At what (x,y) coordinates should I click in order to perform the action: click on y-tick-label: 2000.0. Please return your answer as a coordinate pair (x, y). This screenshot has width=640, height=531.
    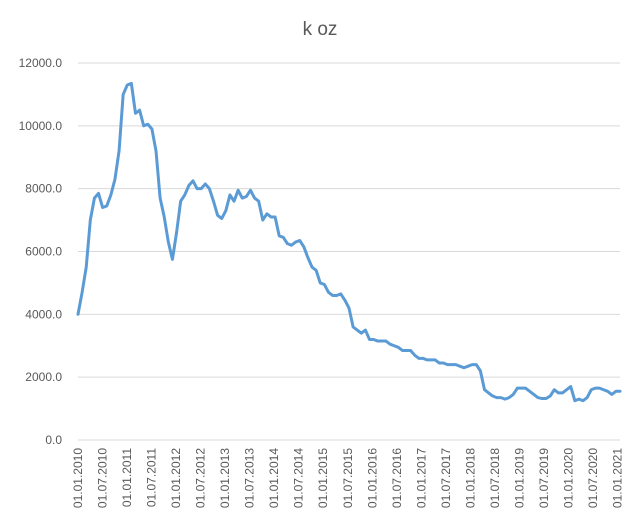
    Looking at the image, I should click on (43, 377).